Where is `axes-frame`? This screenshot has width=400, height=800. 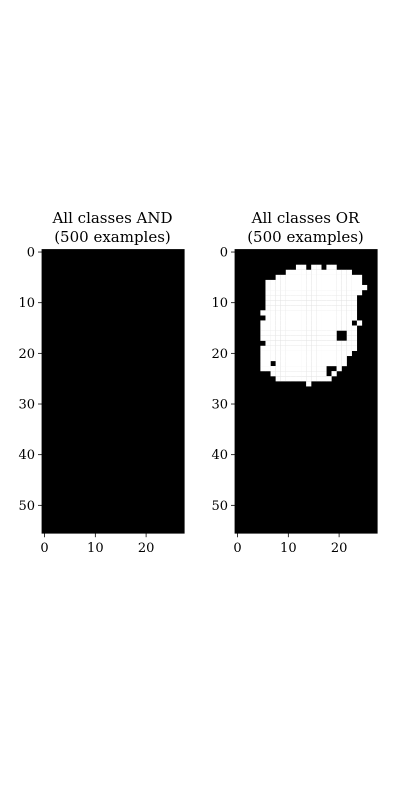 axes-frame is located at coordinates (113, 391).